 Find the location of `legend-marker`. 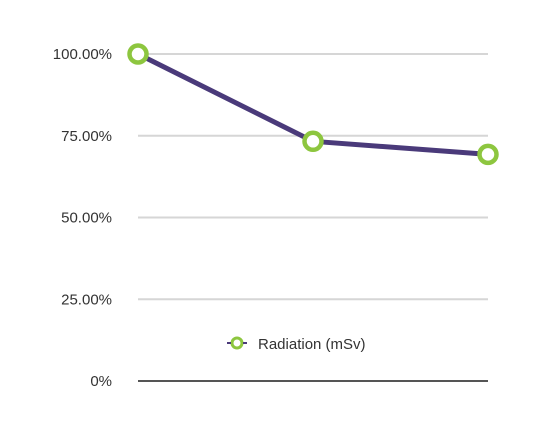

legend-marker is located at coordinates (237, 343).